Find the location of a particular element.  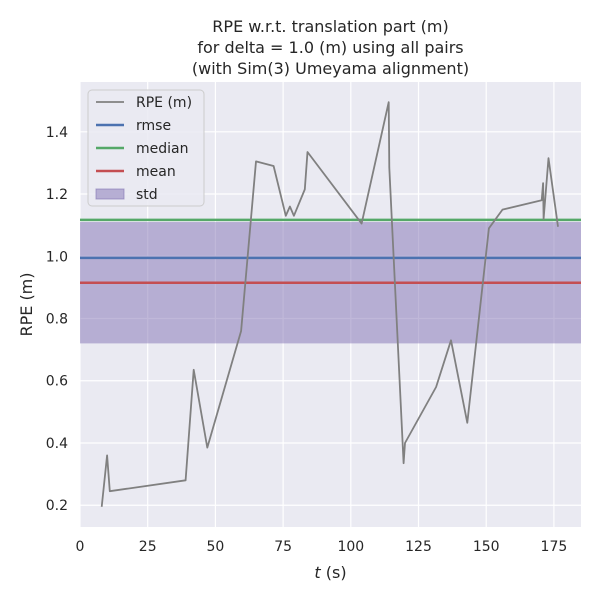

x-tick-label: 50 is located at coordinates (215, 547).